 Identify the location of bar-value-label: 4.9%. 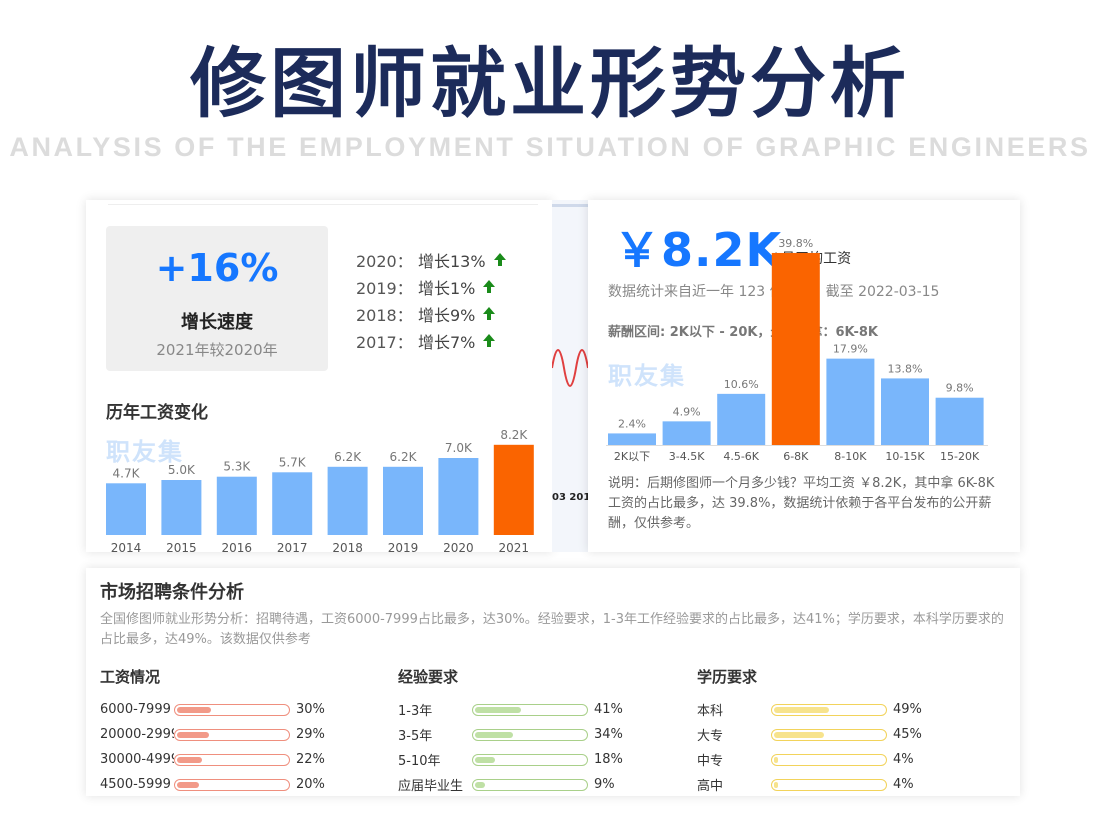
(687, 411).